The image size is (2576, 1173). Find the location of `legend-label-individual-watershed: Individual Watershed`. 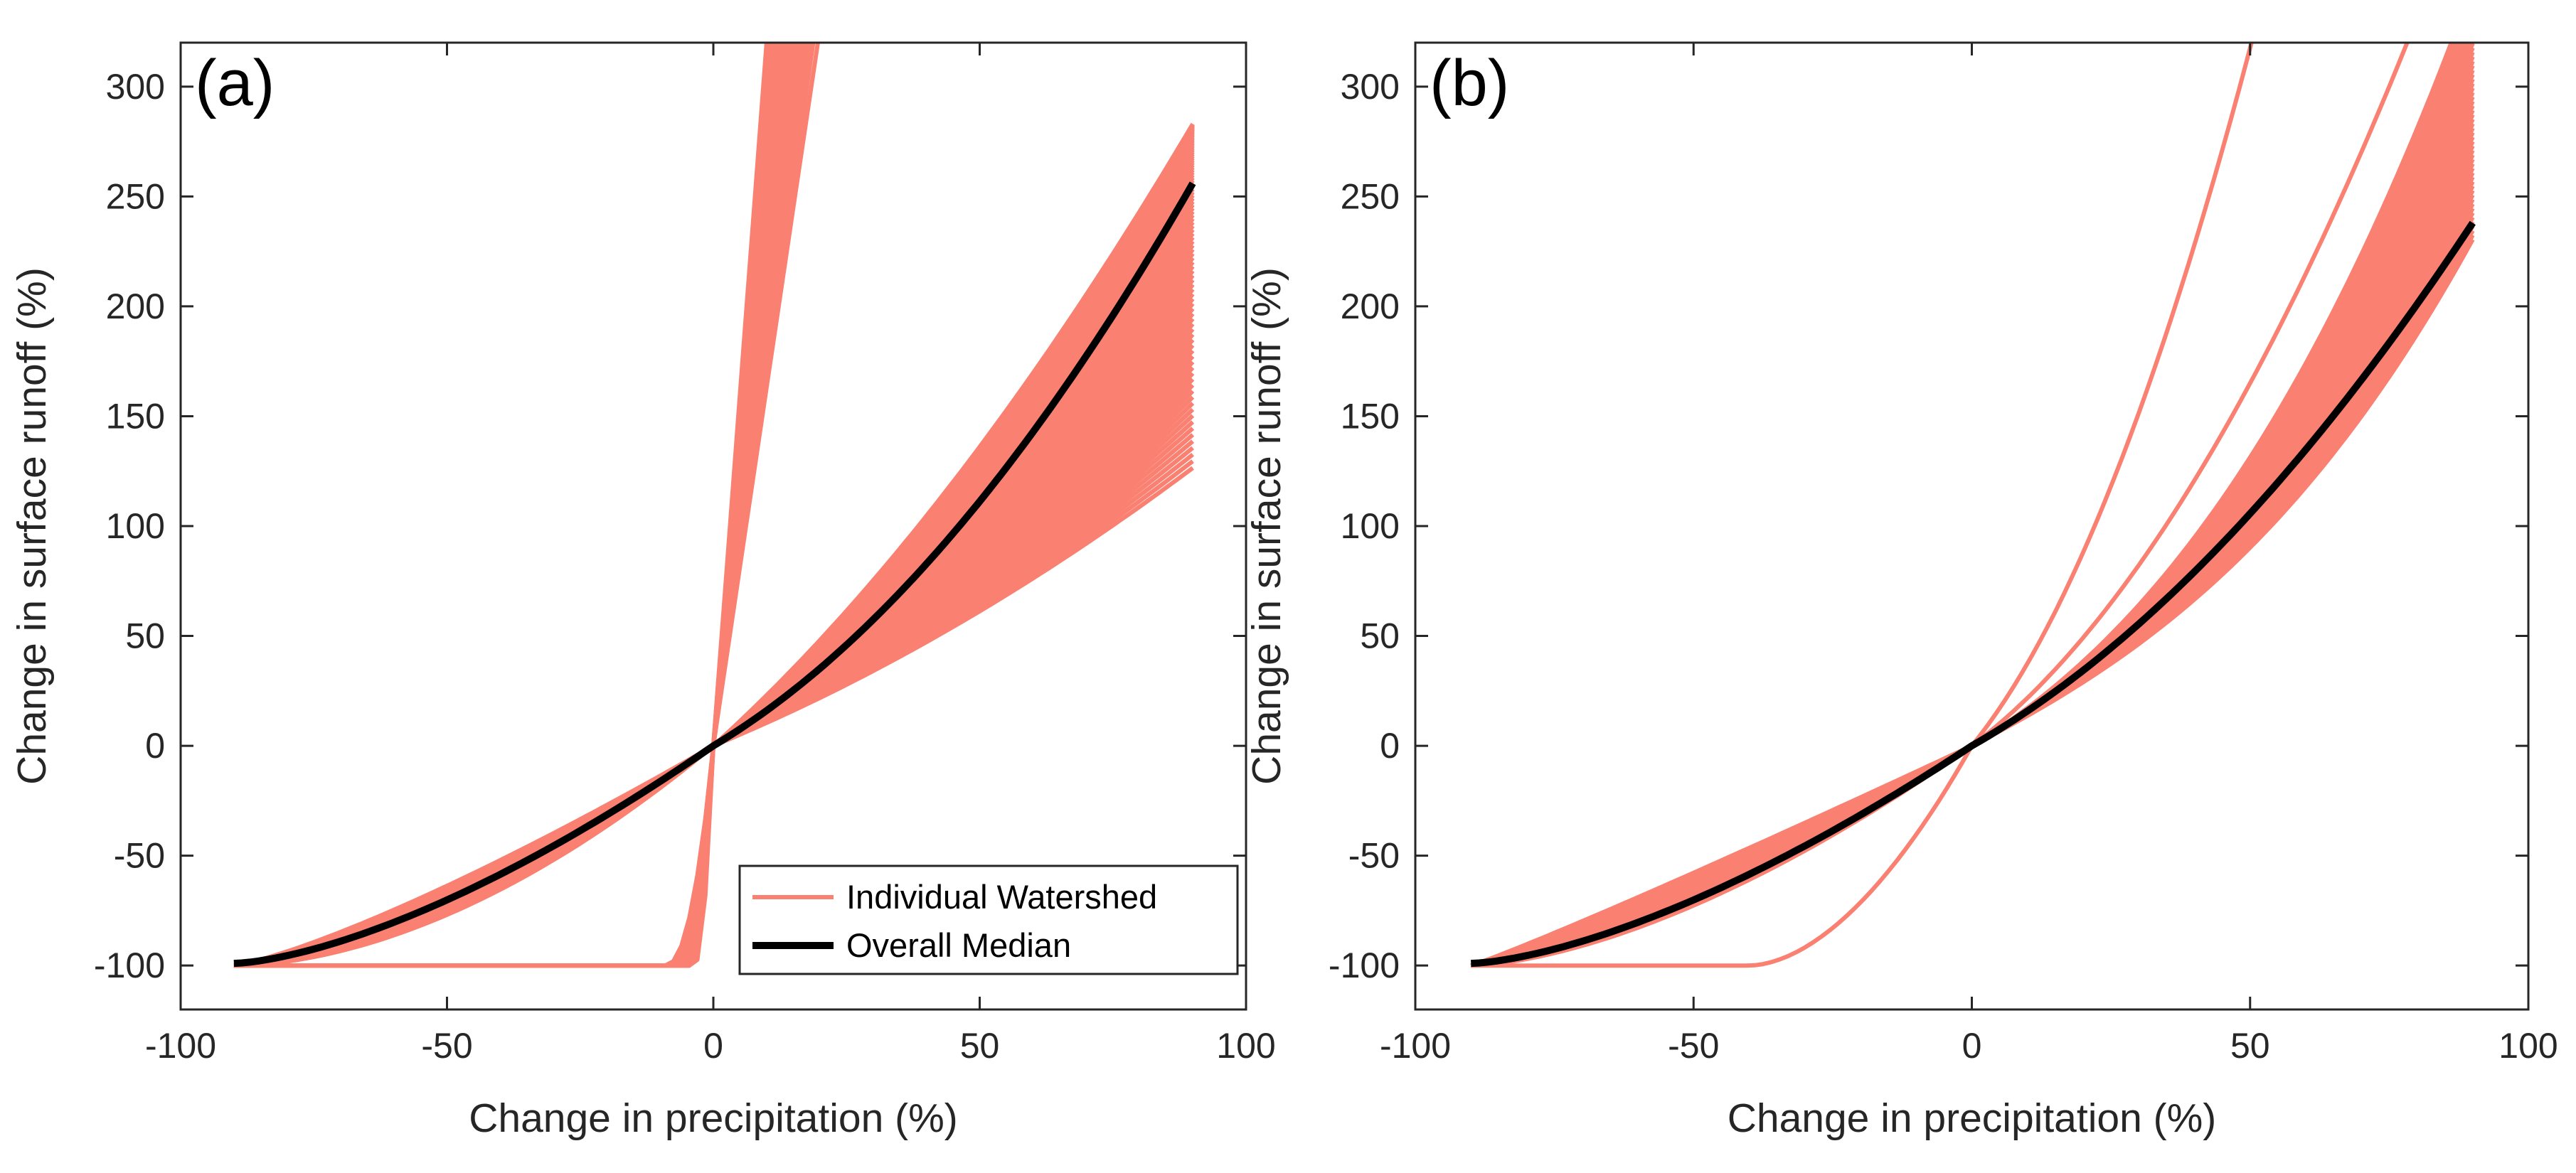

legend-label-individual-watershed: Individual Watershed is located at coordinates (1001, 897).